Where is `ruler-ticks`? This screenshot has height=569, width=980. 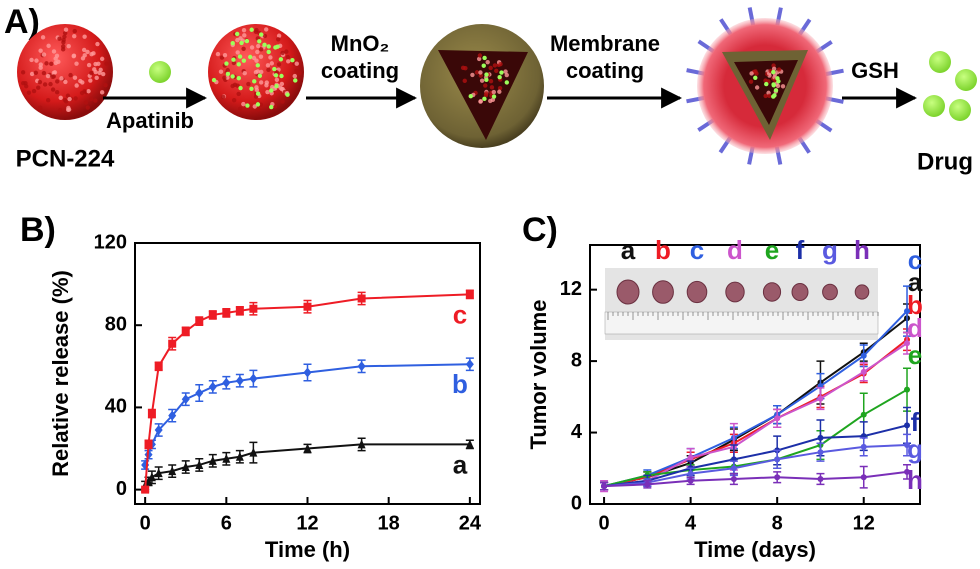
ruler-ticks is located at coordinates (743, 316).